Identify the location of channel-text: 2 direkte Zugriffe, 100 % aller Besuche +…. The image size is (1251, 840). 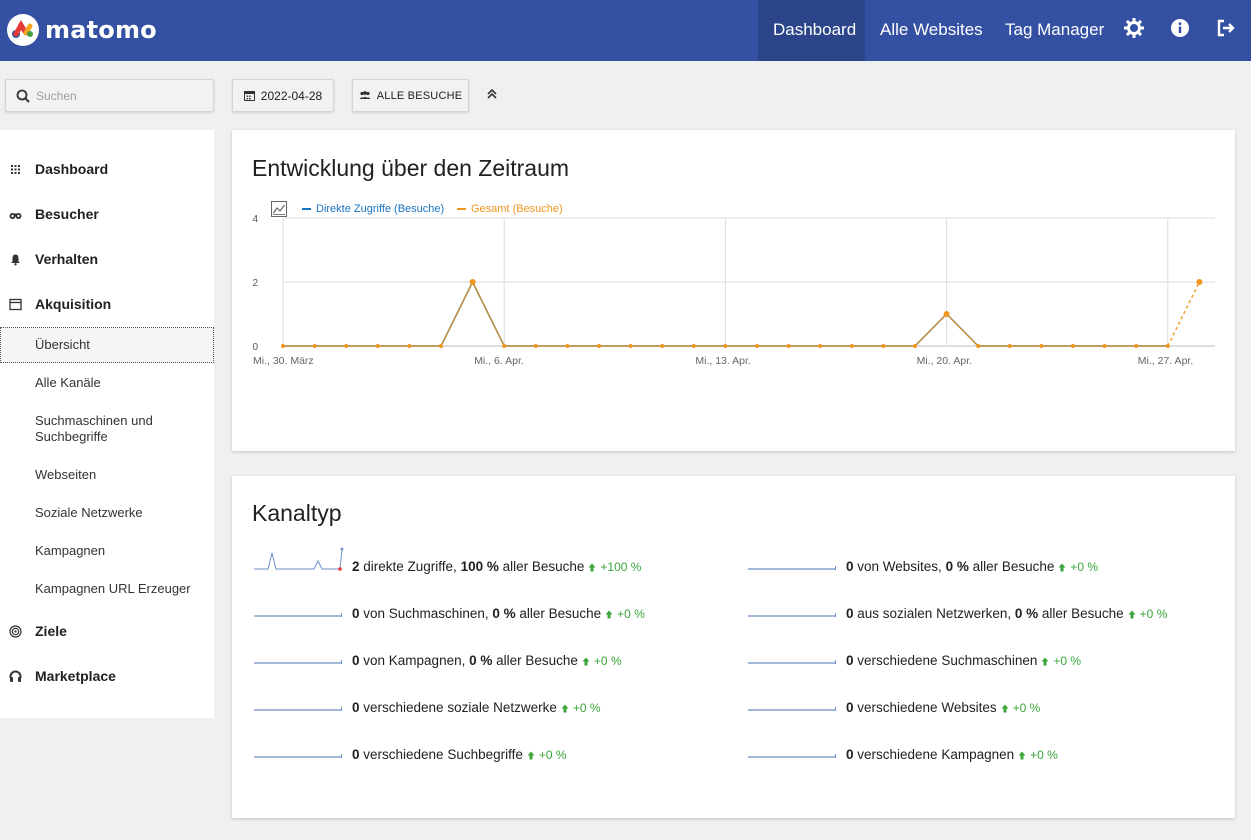
(496, 566).